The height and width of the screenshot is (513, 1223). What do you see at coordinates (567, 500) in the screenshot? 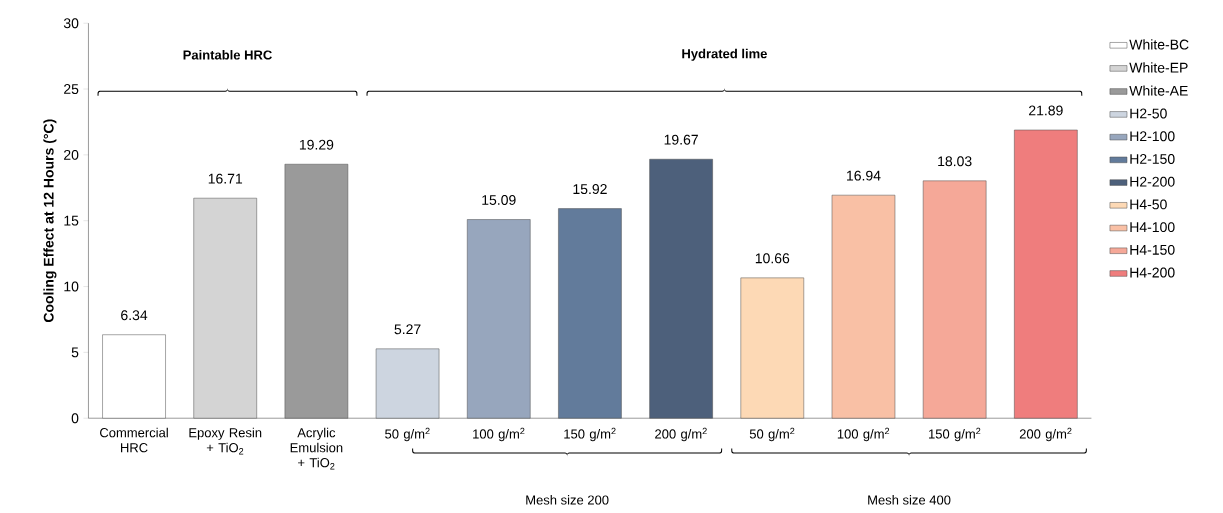
I see `text: Mesh size 200` at bounding box center [567, 500].